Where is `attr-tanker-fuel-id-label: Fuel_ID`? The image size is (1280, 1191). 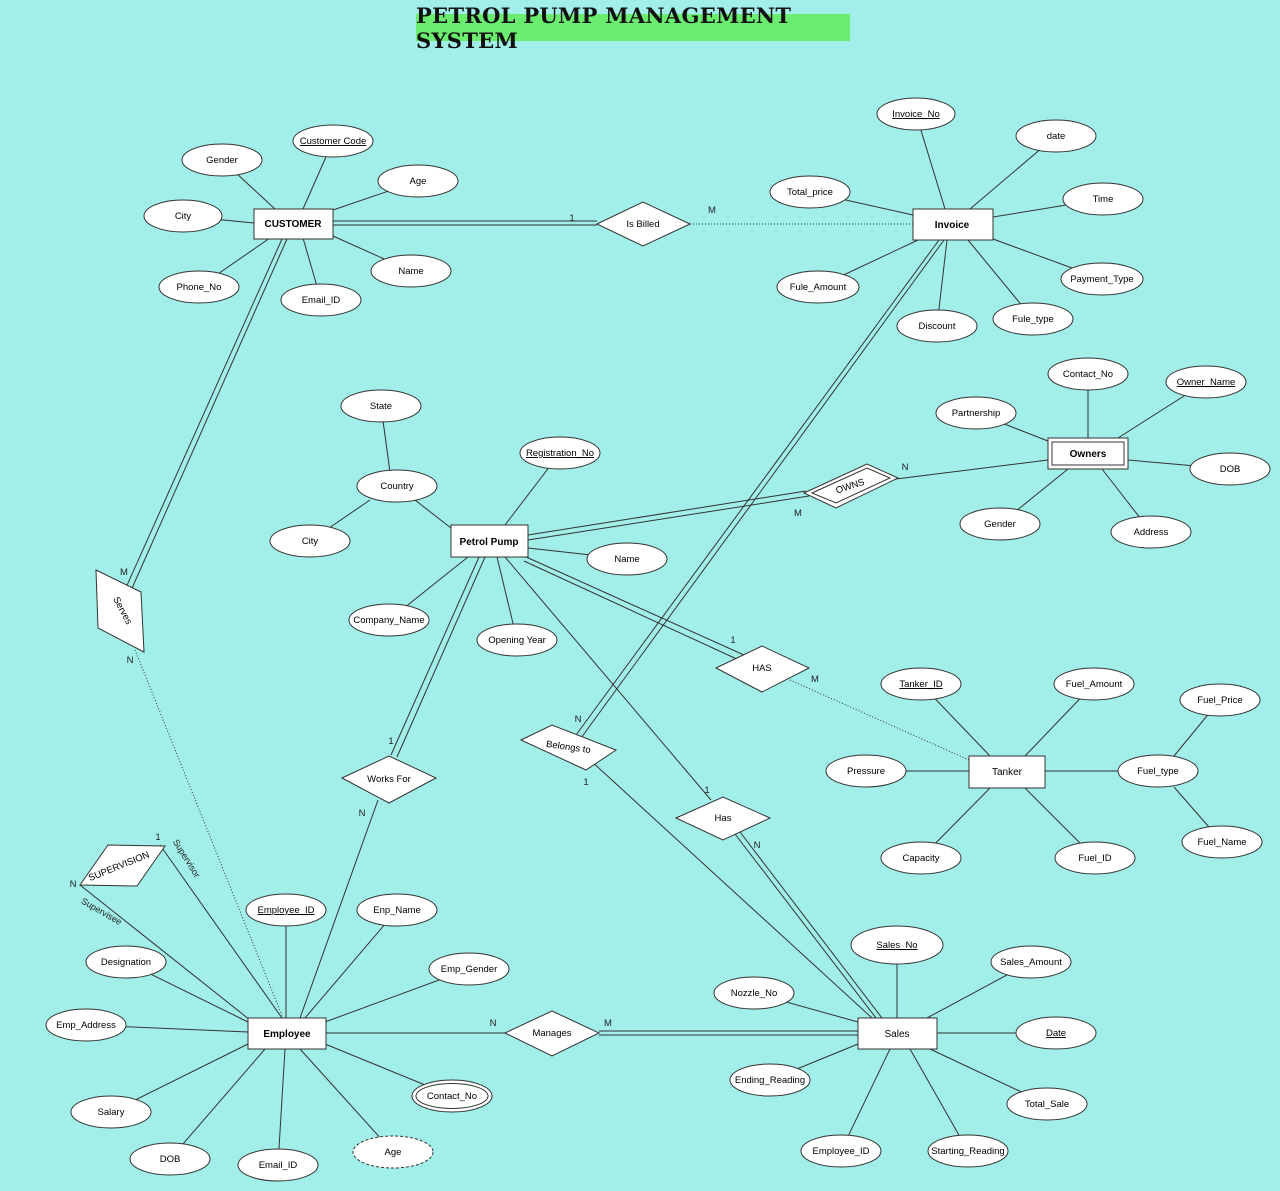 attr-tanker-fuel-id-label: Fuel_ID is located at coordinates (1094, 858).